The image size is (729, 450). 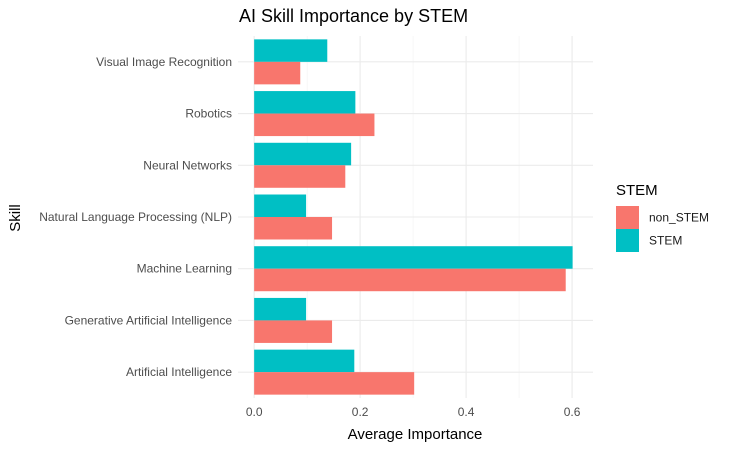 What do you see at coordinates (208, 114) in the screenshot?
I see `y-tick-label: Robotics` at bounding box center [208, 114].